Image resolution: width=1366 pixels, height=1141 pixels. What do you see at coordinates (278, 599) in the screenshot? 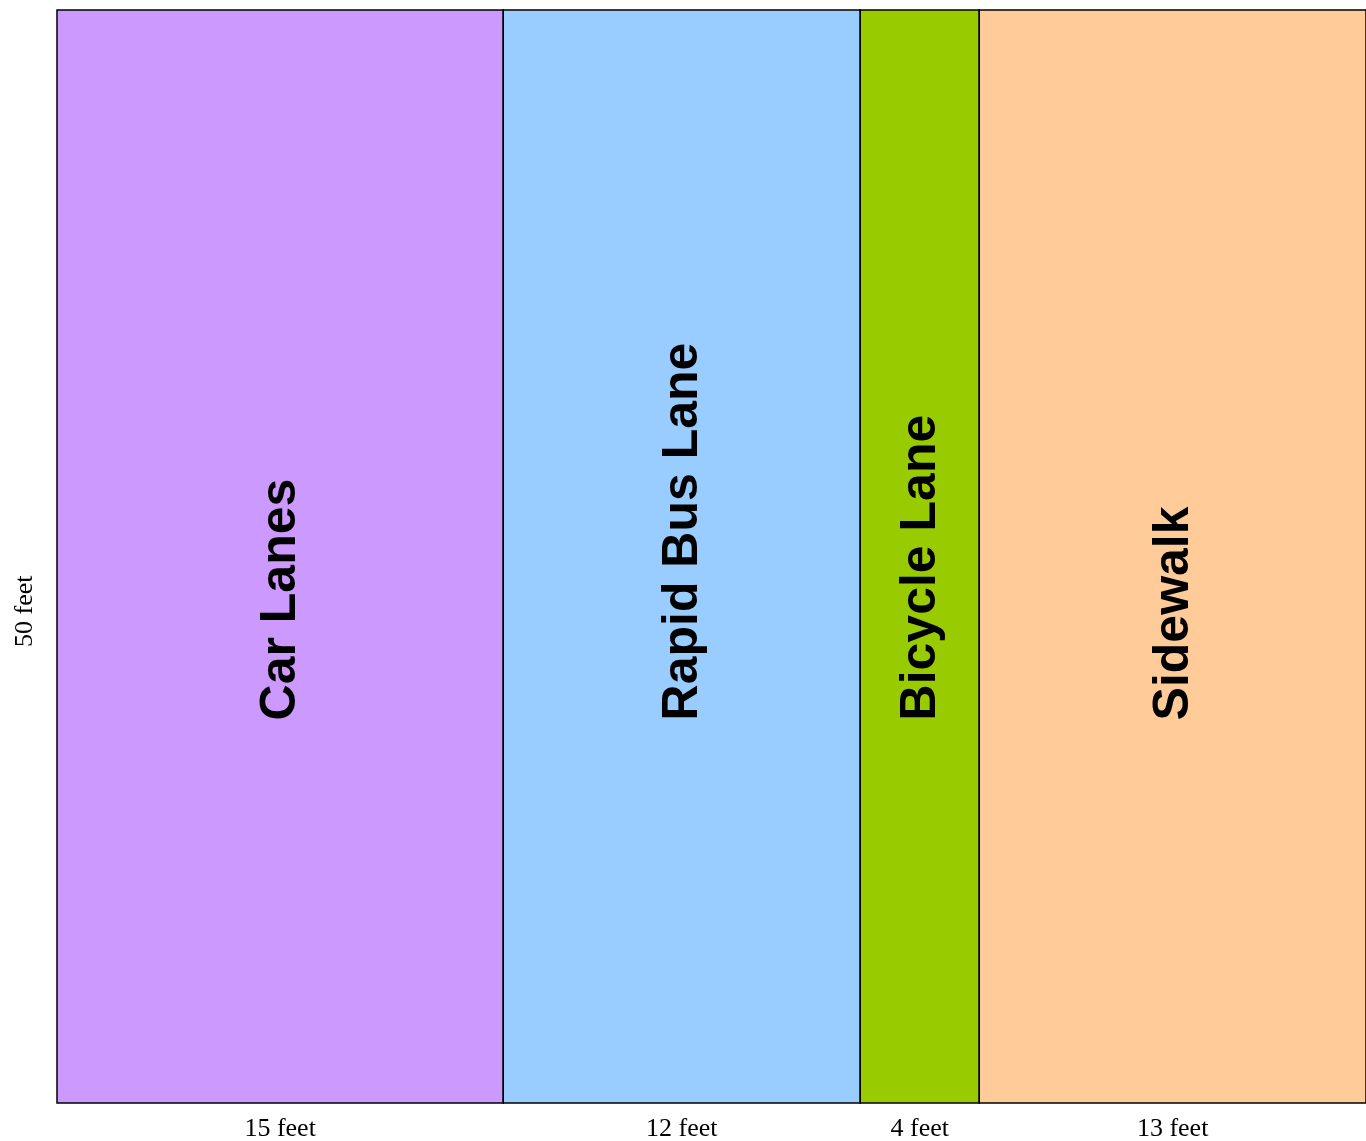
I see `category-label: Car Lanes` at bounding box center [278, 599].